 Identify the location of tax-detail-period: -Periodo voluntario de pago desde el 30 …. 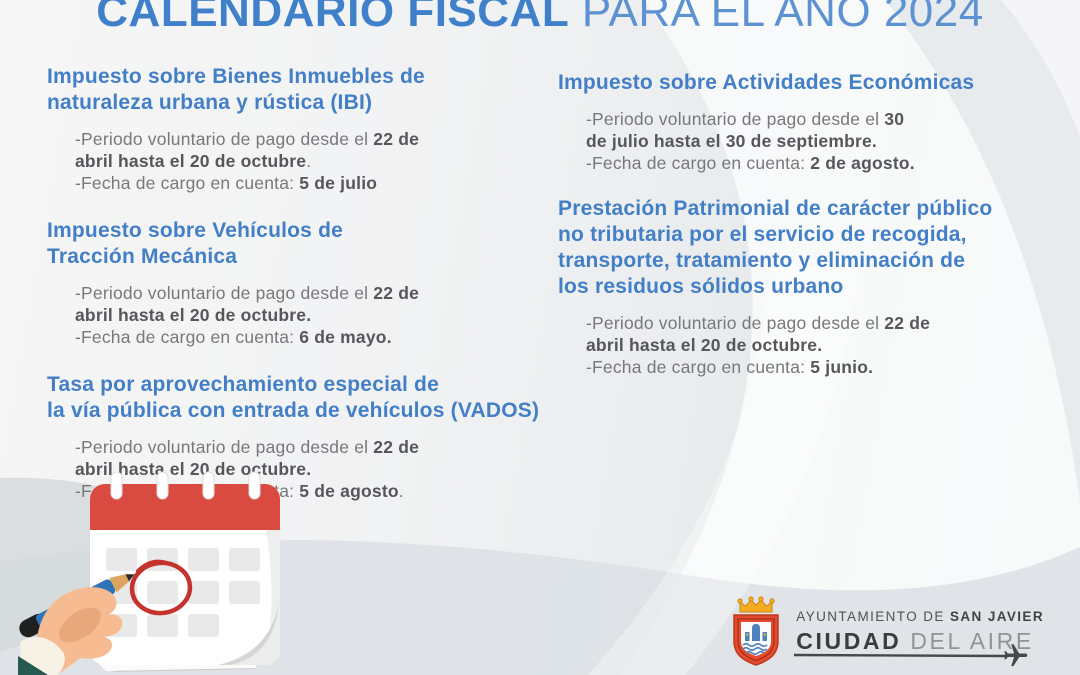
(745, 130).